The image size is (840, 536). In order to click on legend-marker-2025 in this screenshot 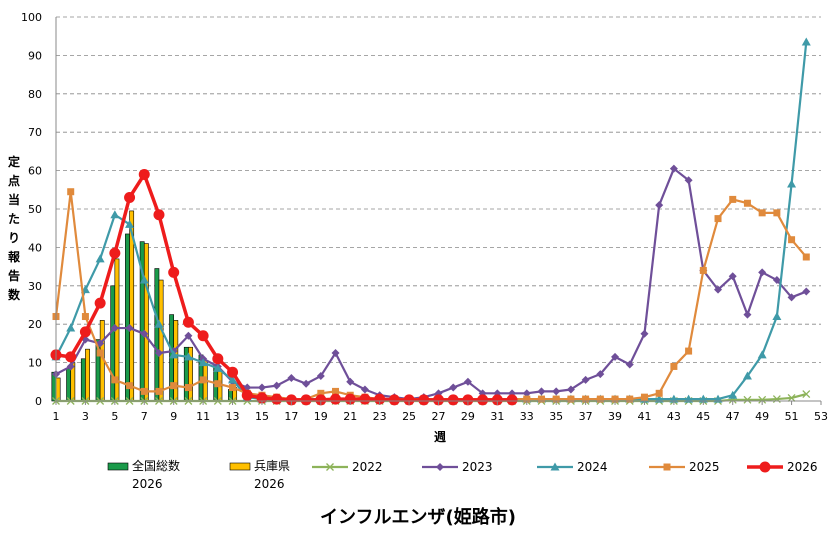, I will do `click(667, 467)`.